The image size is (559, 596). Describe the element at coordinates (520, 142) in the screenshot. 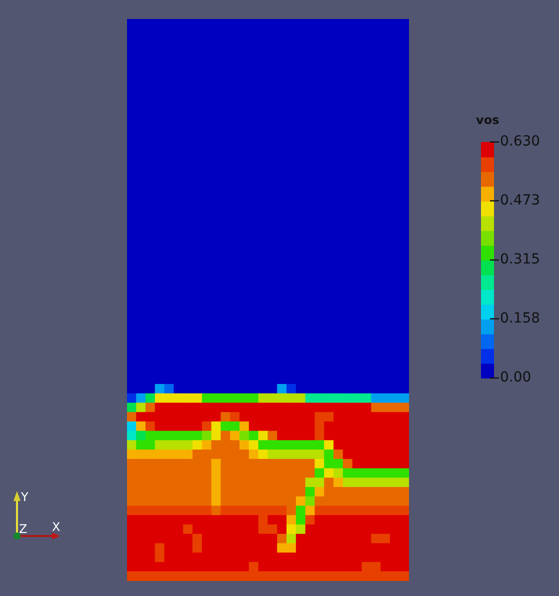

I see `color-bar-label: 0.630` at that location.